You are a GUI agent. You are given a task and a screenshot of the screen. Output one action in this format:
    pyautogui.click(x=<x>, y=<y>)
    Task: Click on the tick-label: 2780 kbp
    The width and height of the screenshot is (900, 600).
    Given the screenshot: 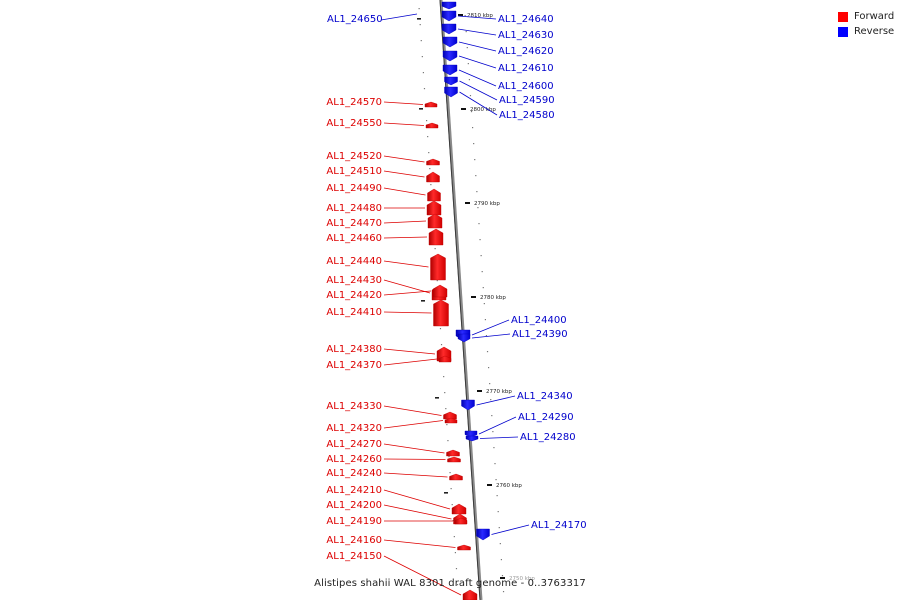 What is the action you would take?
    pyautogui.click(x=493, y=298)
    